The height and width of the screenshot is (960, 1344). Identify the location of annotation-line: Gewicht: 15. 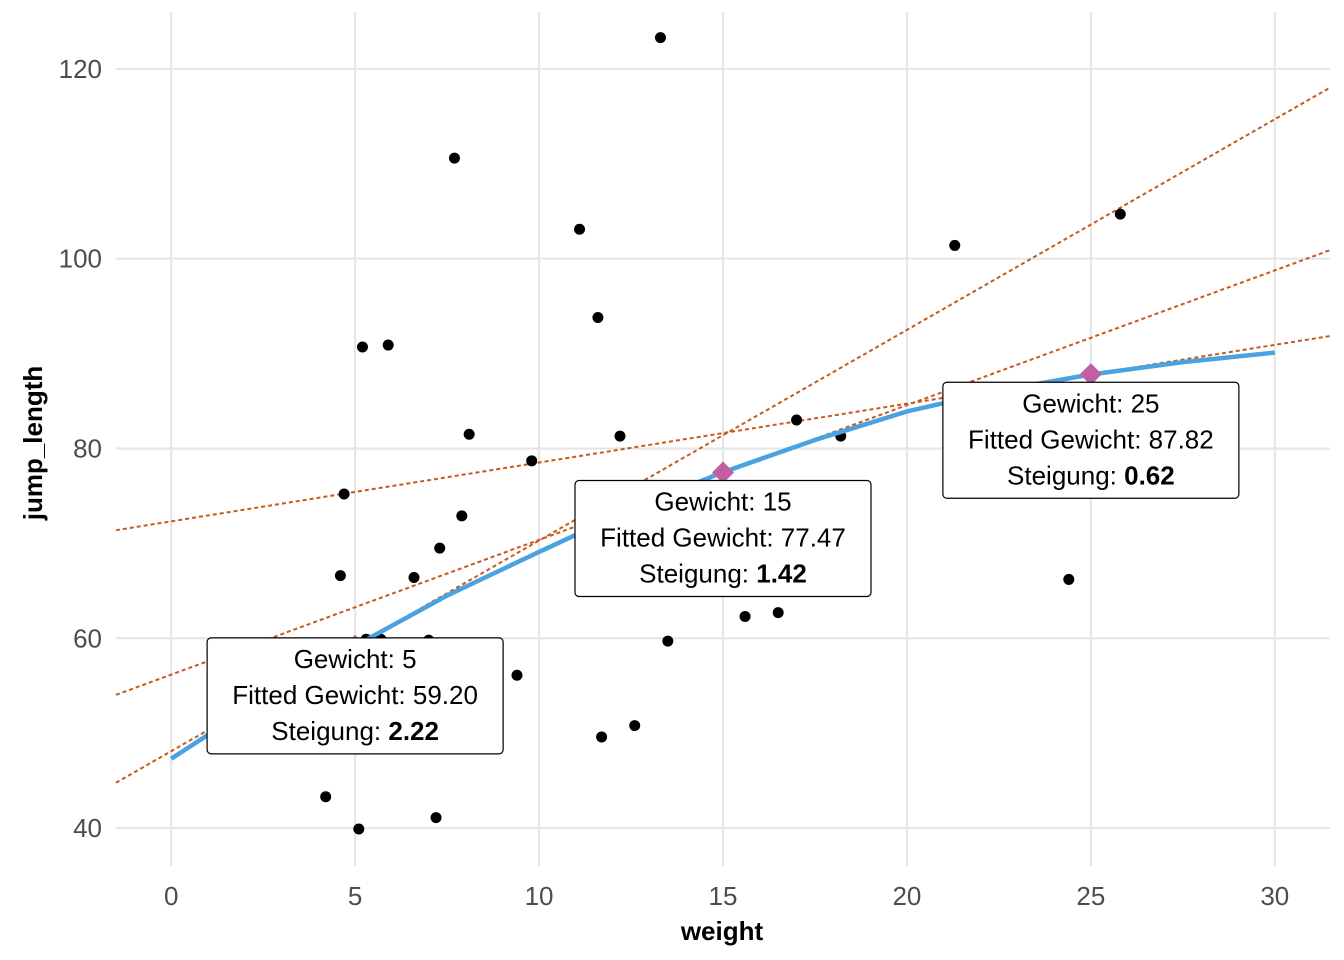
(722, 501).